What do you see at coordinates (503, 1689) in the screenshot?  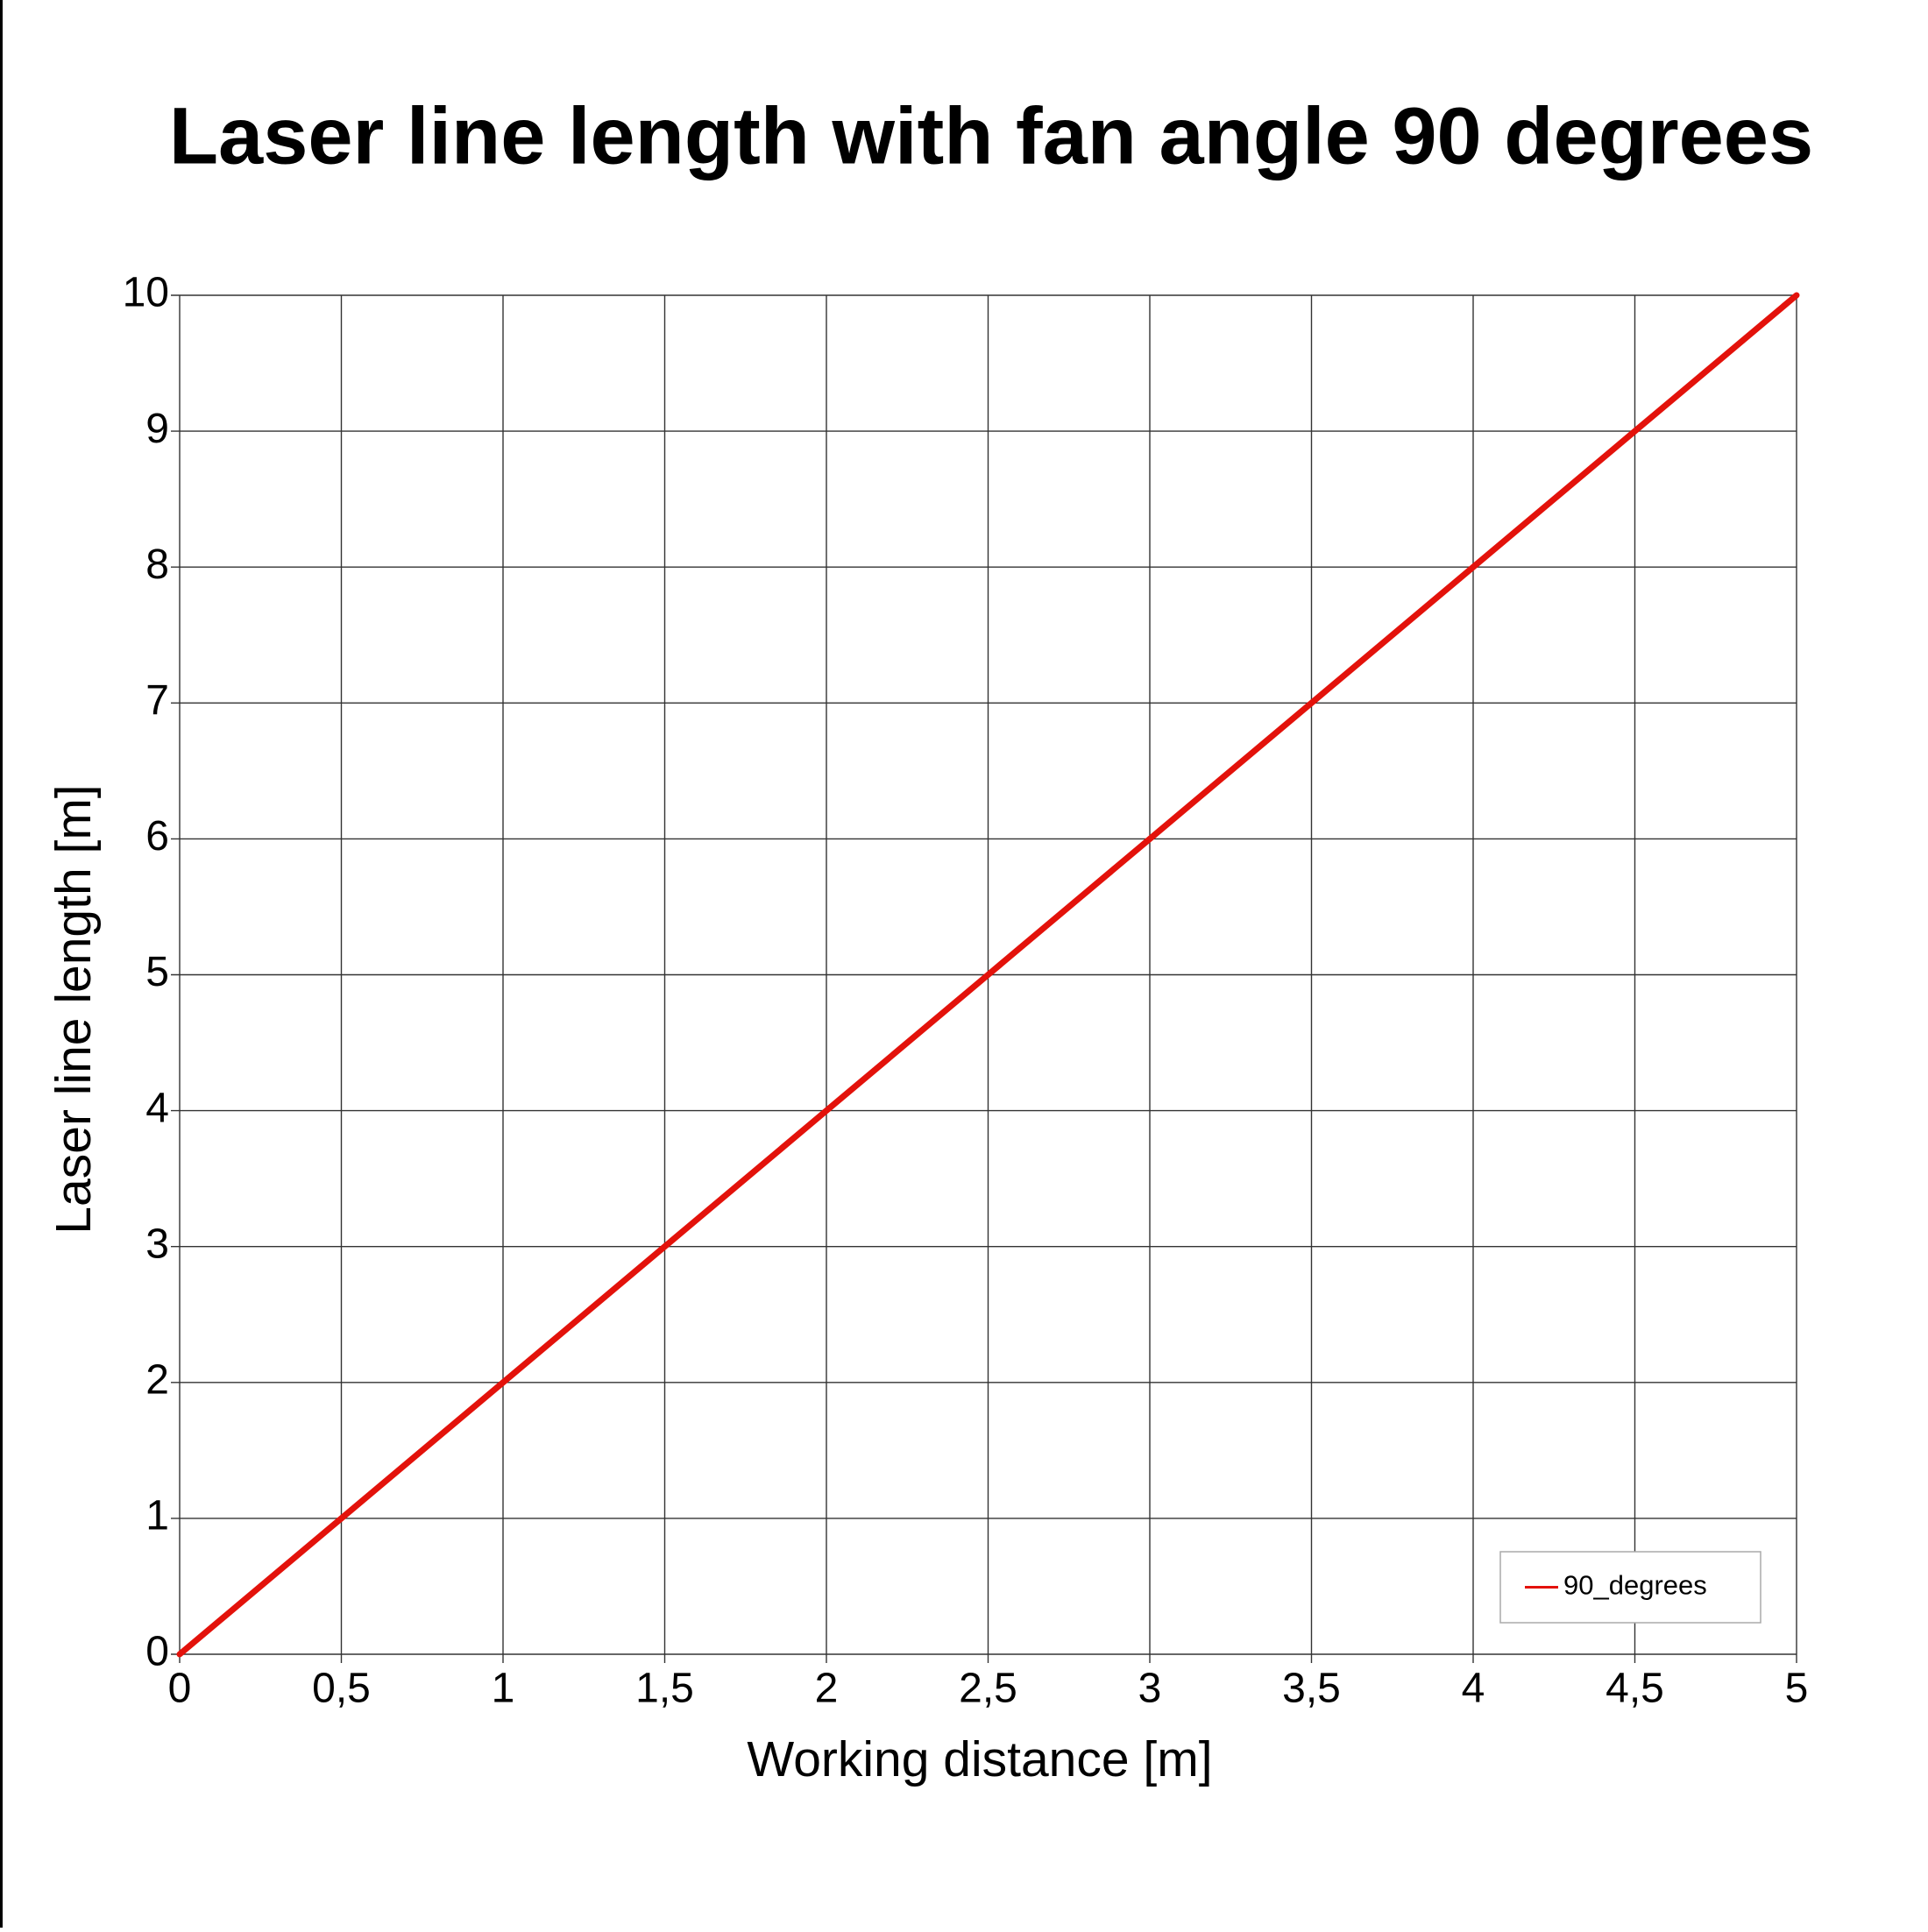 I see `x-tick-label: 1` at bounding box center [503, 1689].